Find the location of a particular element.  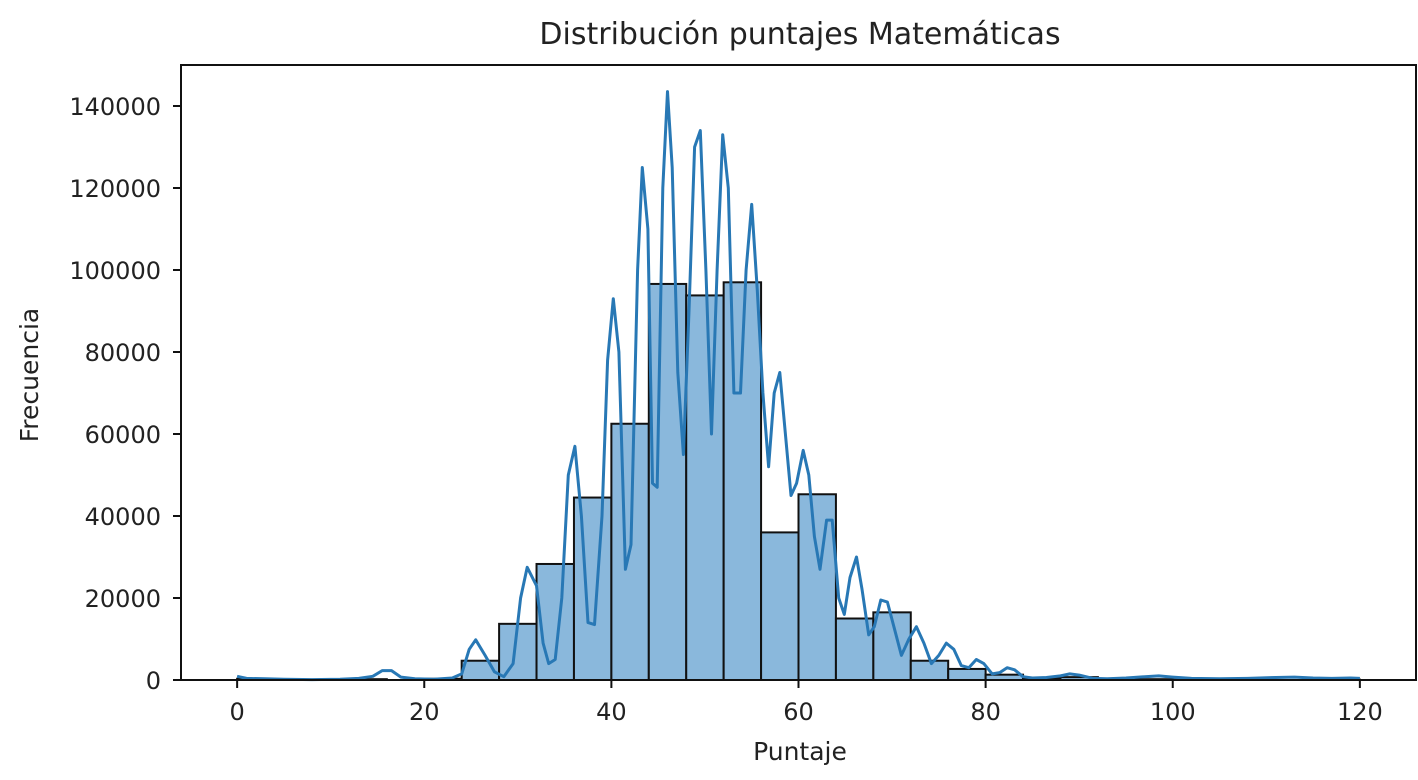

x-tick-label: 20 is located at coordinates (424, 712).